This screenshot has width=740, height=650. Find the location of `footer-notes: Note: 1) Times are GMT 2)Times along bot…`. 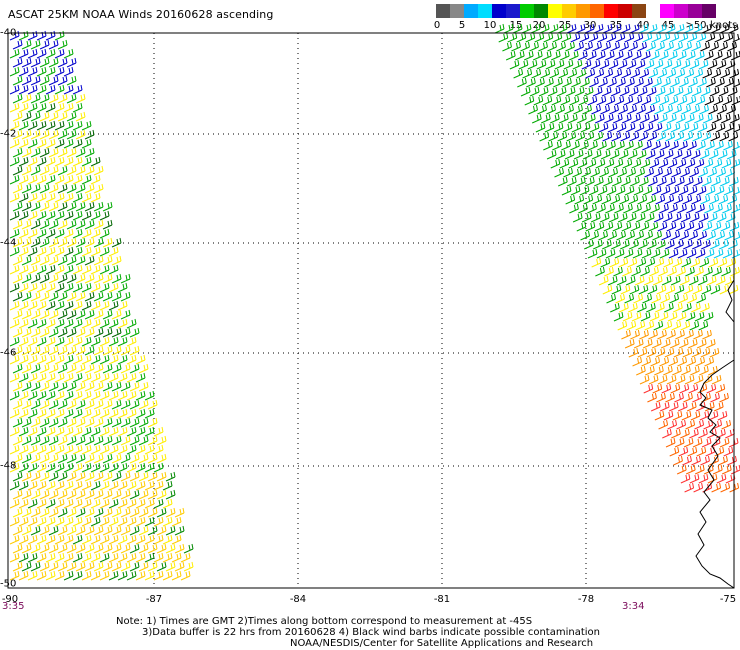

footer-notes: Note: 1) Times are GMT 2)Times along bot… is located at coordinates (358, 632).